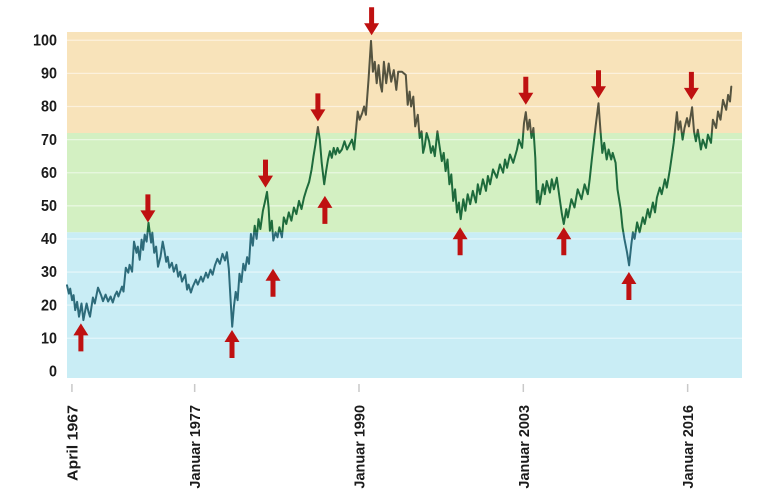 This screenshot has height=489, width=768. I want to click on y-axis-label: 50, so click(49, 206).